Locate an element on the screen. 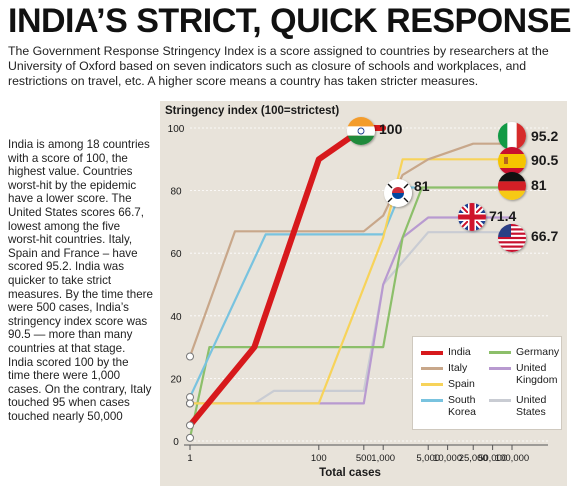  legend-label-united-states: United States is located at coordinates (531, 406).